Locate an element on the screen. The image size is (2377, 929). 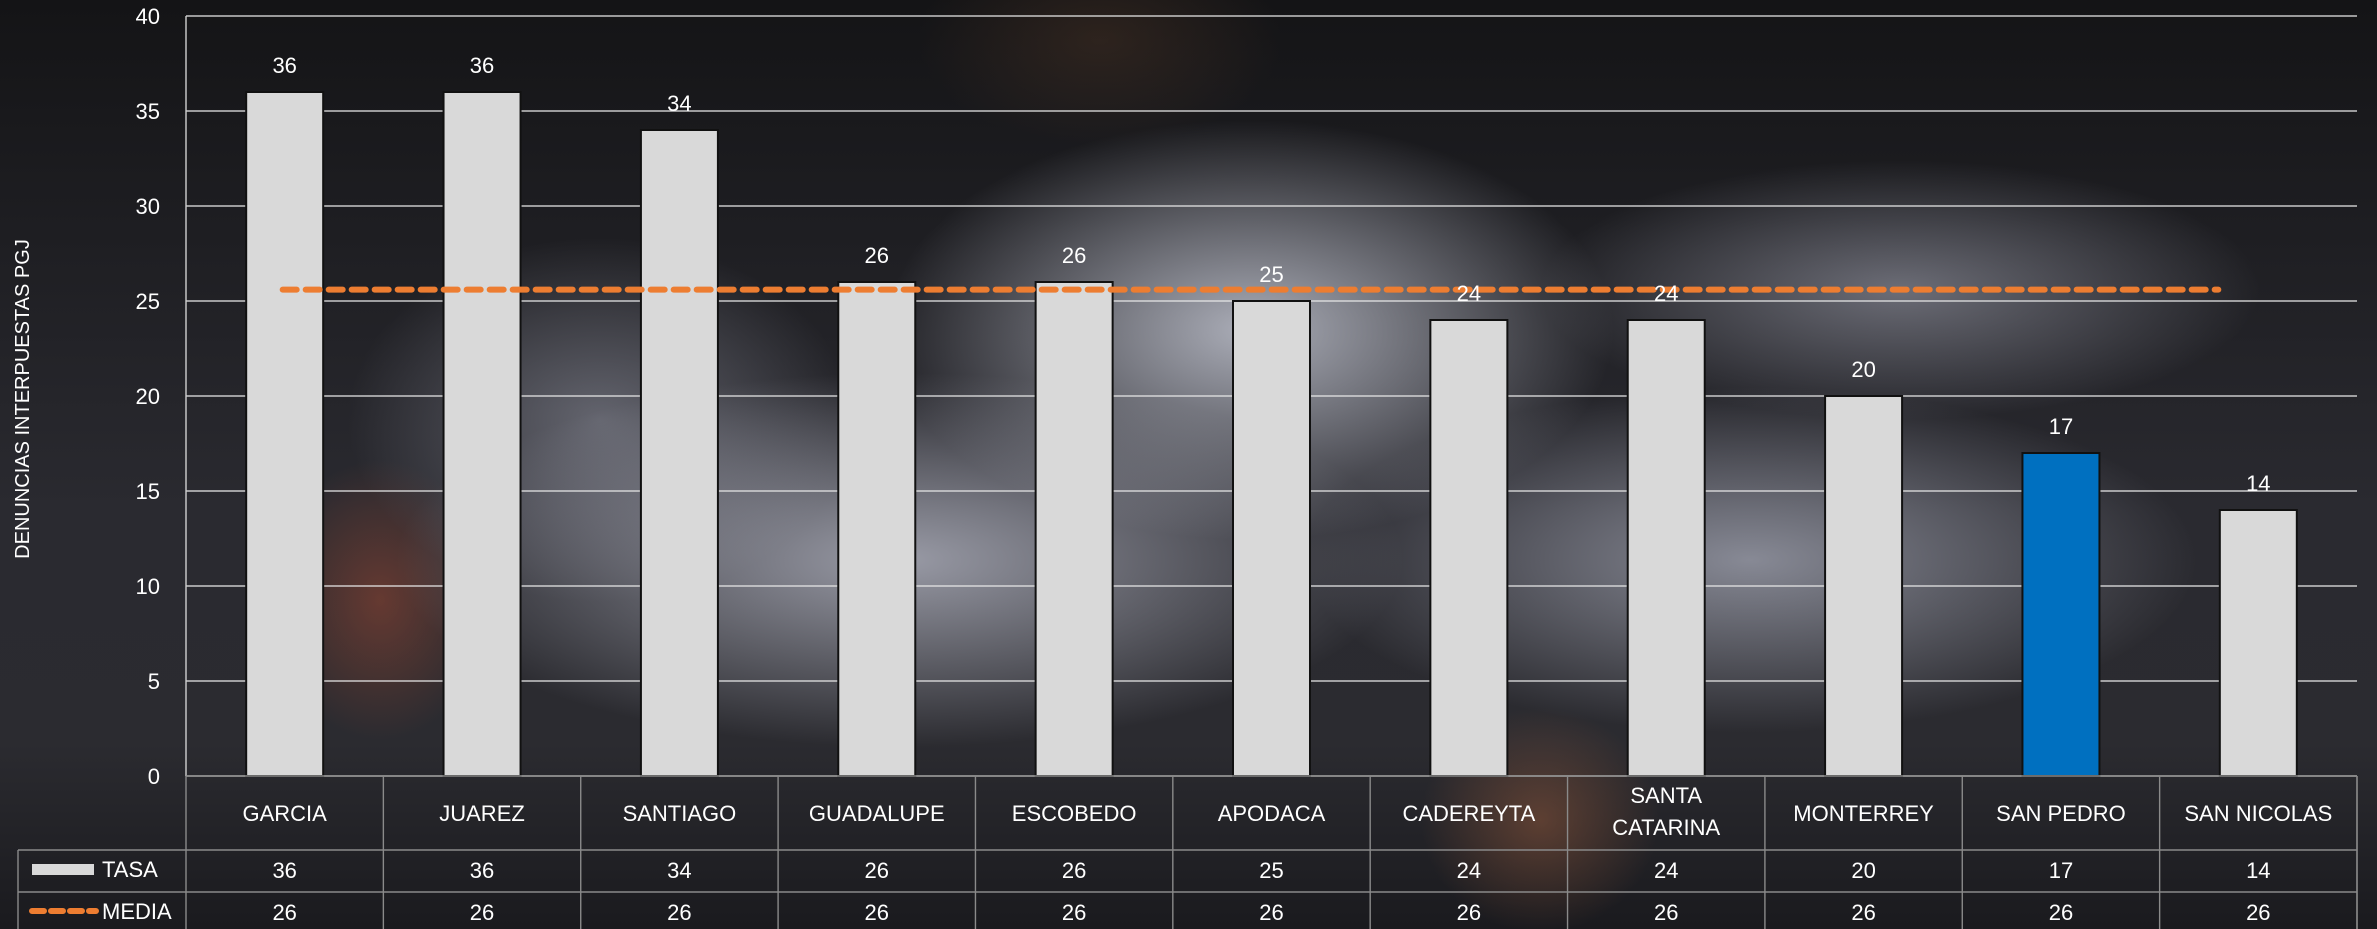
table-cell-tasa: 20 is located at coordinates (1863, 870).